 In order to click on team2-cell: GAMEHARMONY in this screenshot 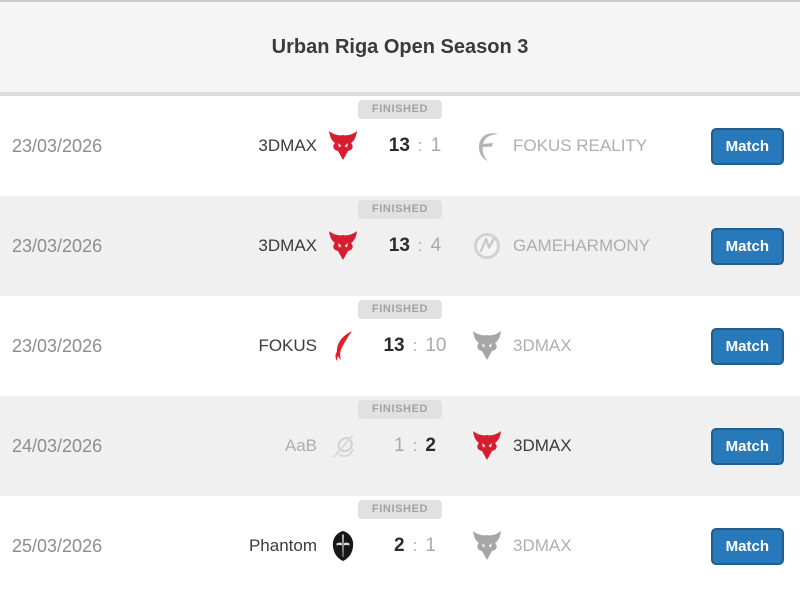, I will do `click(573, 246)`.